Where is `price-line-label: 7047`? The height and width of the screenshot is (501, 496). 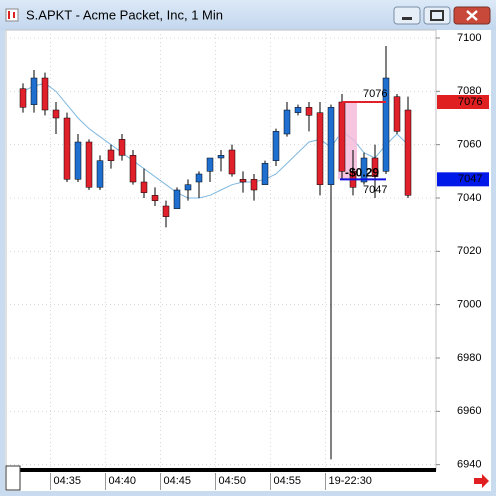
price-line-label: 7047 is located at coordinates (375, 190).